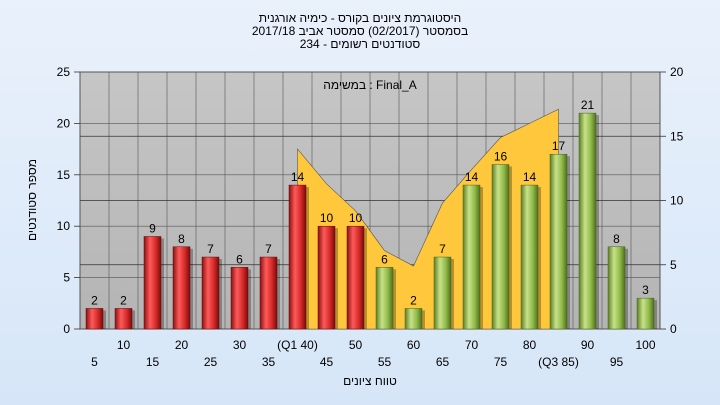 The height and width of the screenshot is (405, 720). What do you see at coordinates (677, 201) in the screenshot?
I see `y2-tick-label: 10` at bounding box center [677, 201].